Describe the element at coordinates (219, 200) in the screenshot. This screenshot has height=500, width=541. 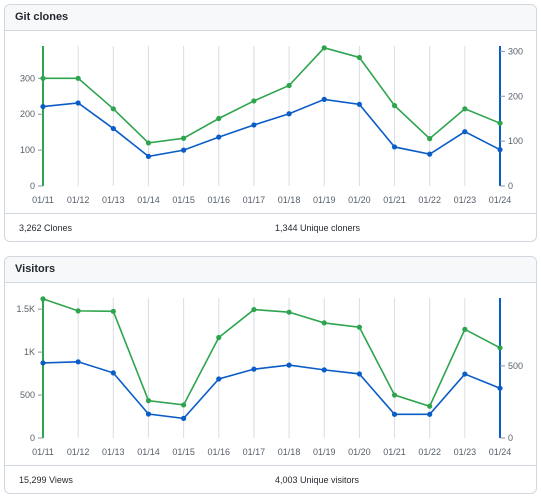
I see `clones-date-label: 01/16` at that location.